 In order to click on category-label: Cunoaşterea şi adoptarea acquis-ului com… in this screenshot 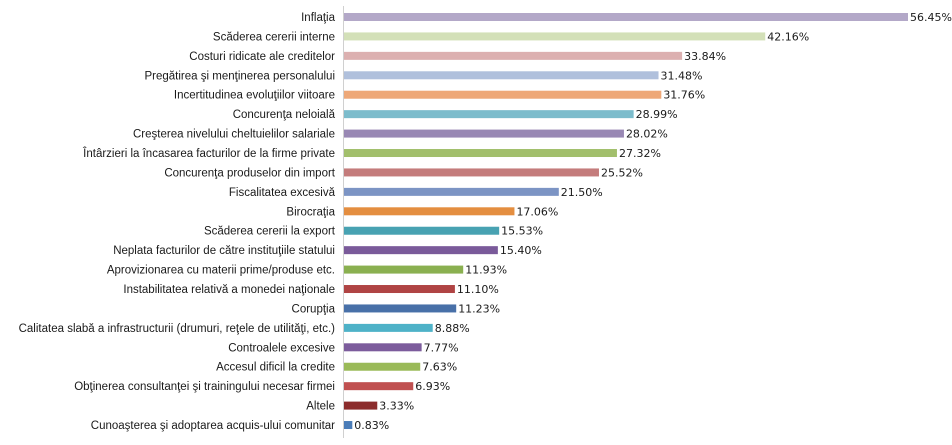, I will do `click(213, 426)`.